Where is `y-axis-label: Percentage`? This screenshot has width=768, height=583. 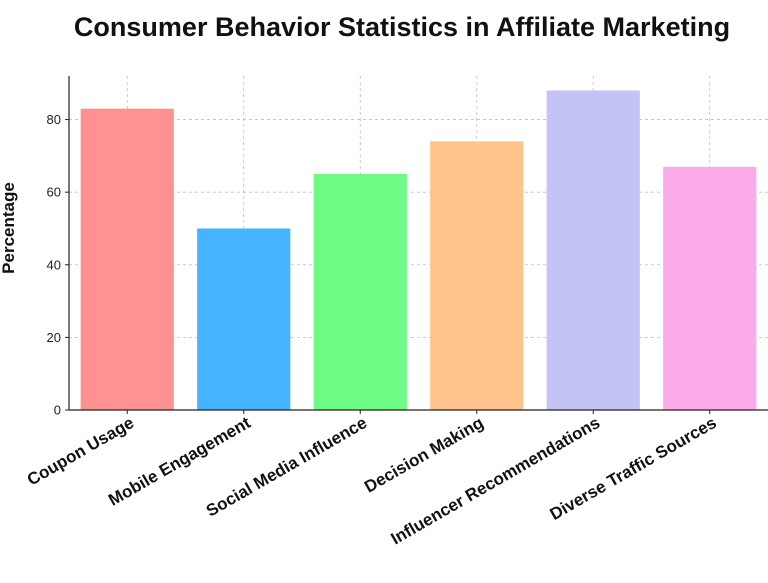 y-axis-label: Percentage is located at coordinates (9, 228).